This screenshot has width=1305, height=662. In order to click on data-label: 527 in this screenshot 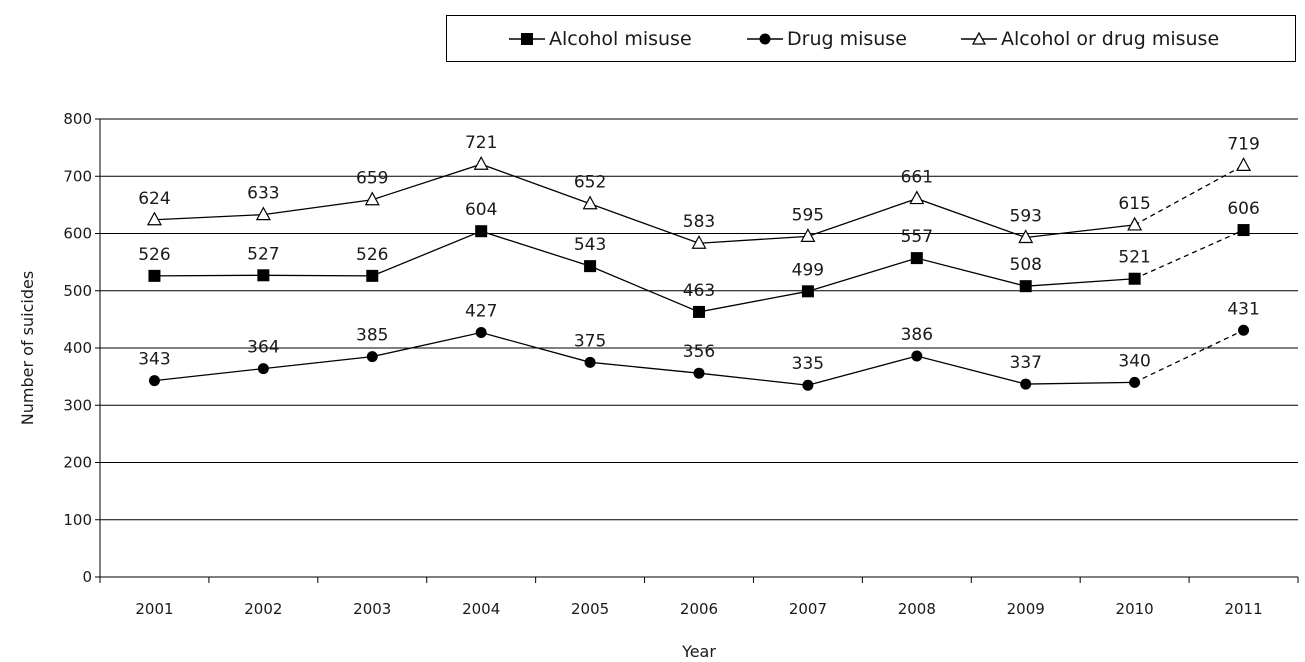, I will do `click(263, 254)`.